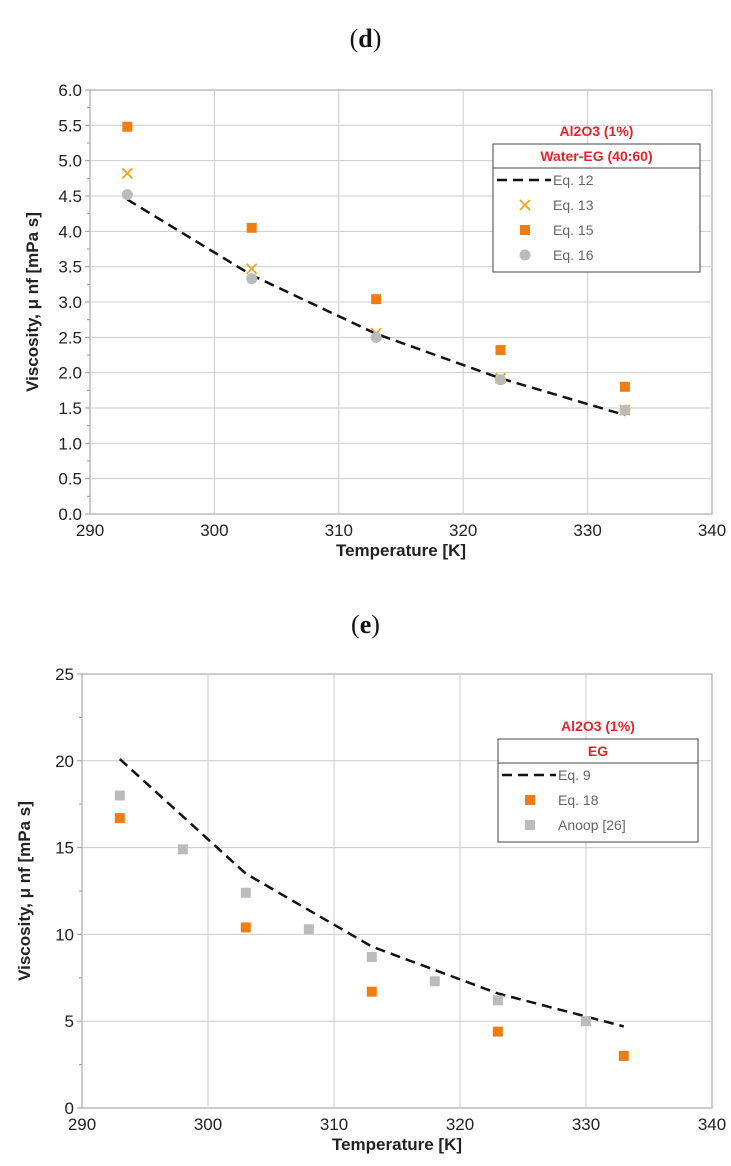 This screenshot has width=731, height=1166. What do you see at coordinates (70, 161) in the screenshot?
I see `y-tick-label: 5.0` at bounding box center [70, 161].